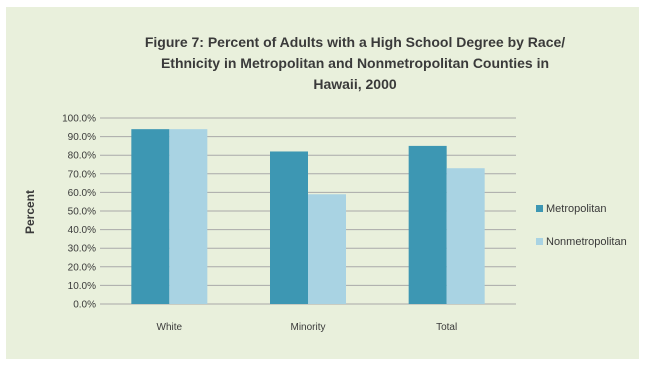 The image size is (645, 370). What do you see at coordinates (82, 267) in the screenshot?
I see `y-tick-label: 20.0%` at bounding box center [82, 267].